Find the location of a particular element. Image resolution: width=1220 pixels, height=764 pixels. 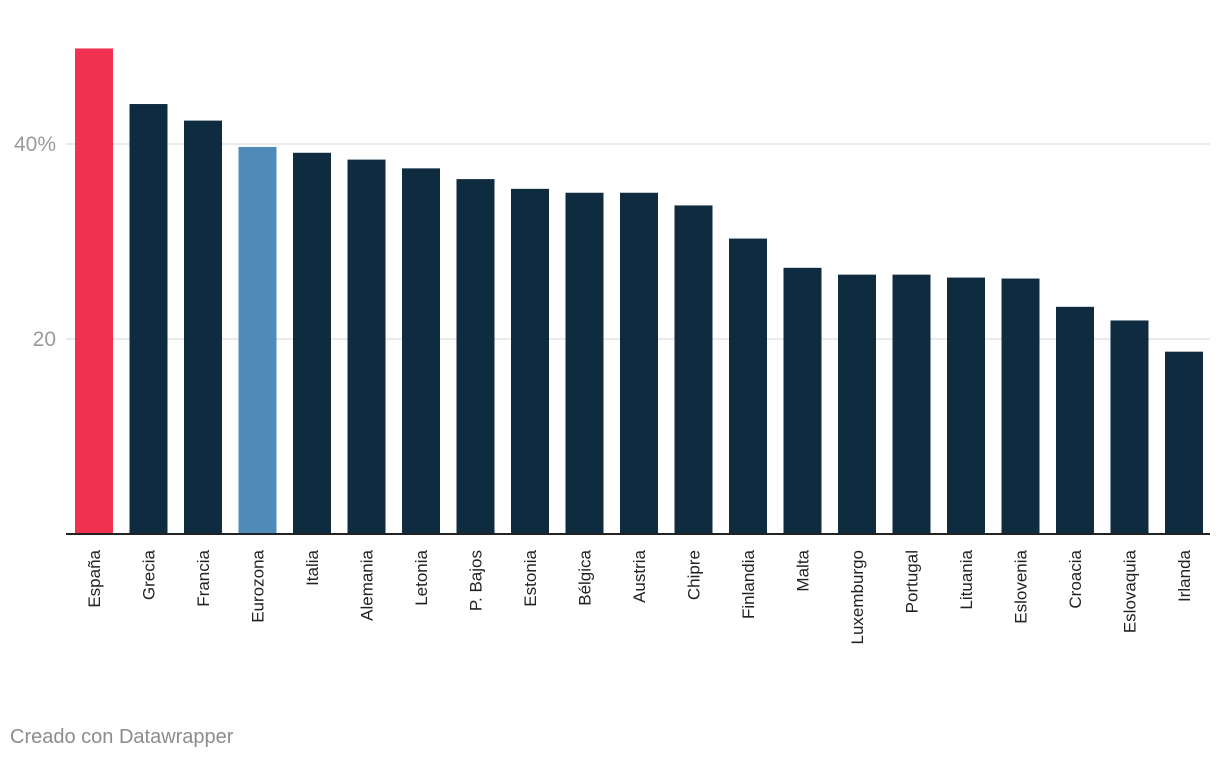

category-label: Alemania is located at coordinates (367, 584).